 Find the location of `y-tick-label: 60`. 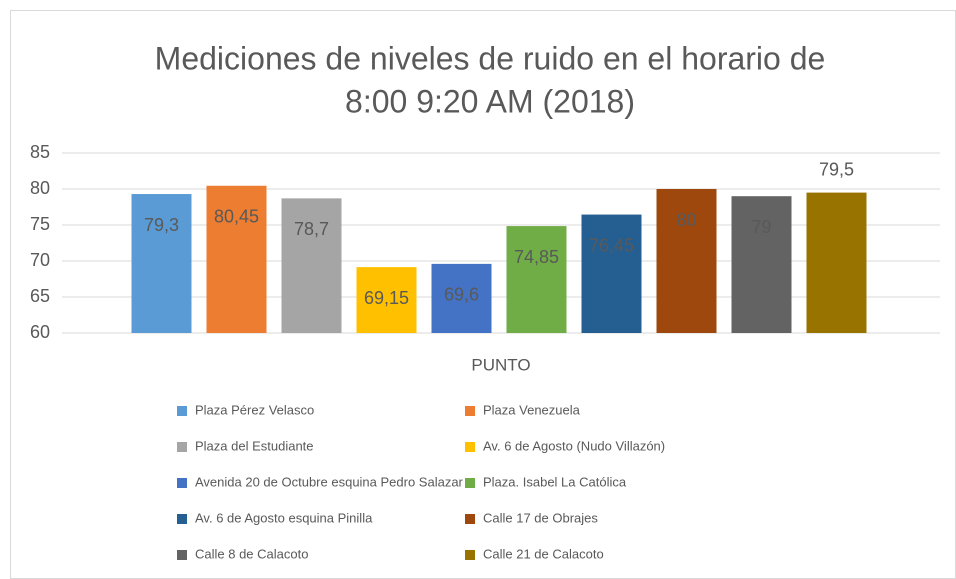

y-tick-label: 60 is located at coordinates (40, 332).